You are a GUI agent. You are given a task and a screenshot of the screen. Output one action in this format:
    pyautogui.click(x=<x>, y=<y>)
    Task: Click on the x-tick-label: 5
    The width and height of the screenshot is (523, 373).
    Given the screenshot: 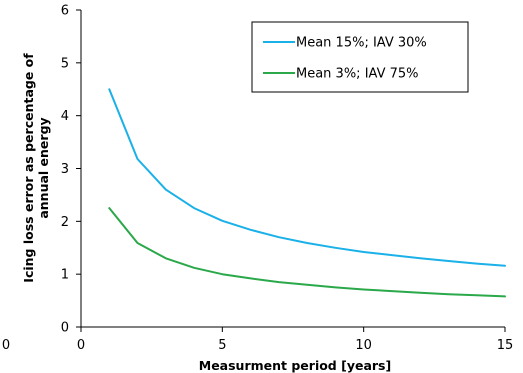 What is the action you would take?
    pyautogui.click(x=222, y=345)
    